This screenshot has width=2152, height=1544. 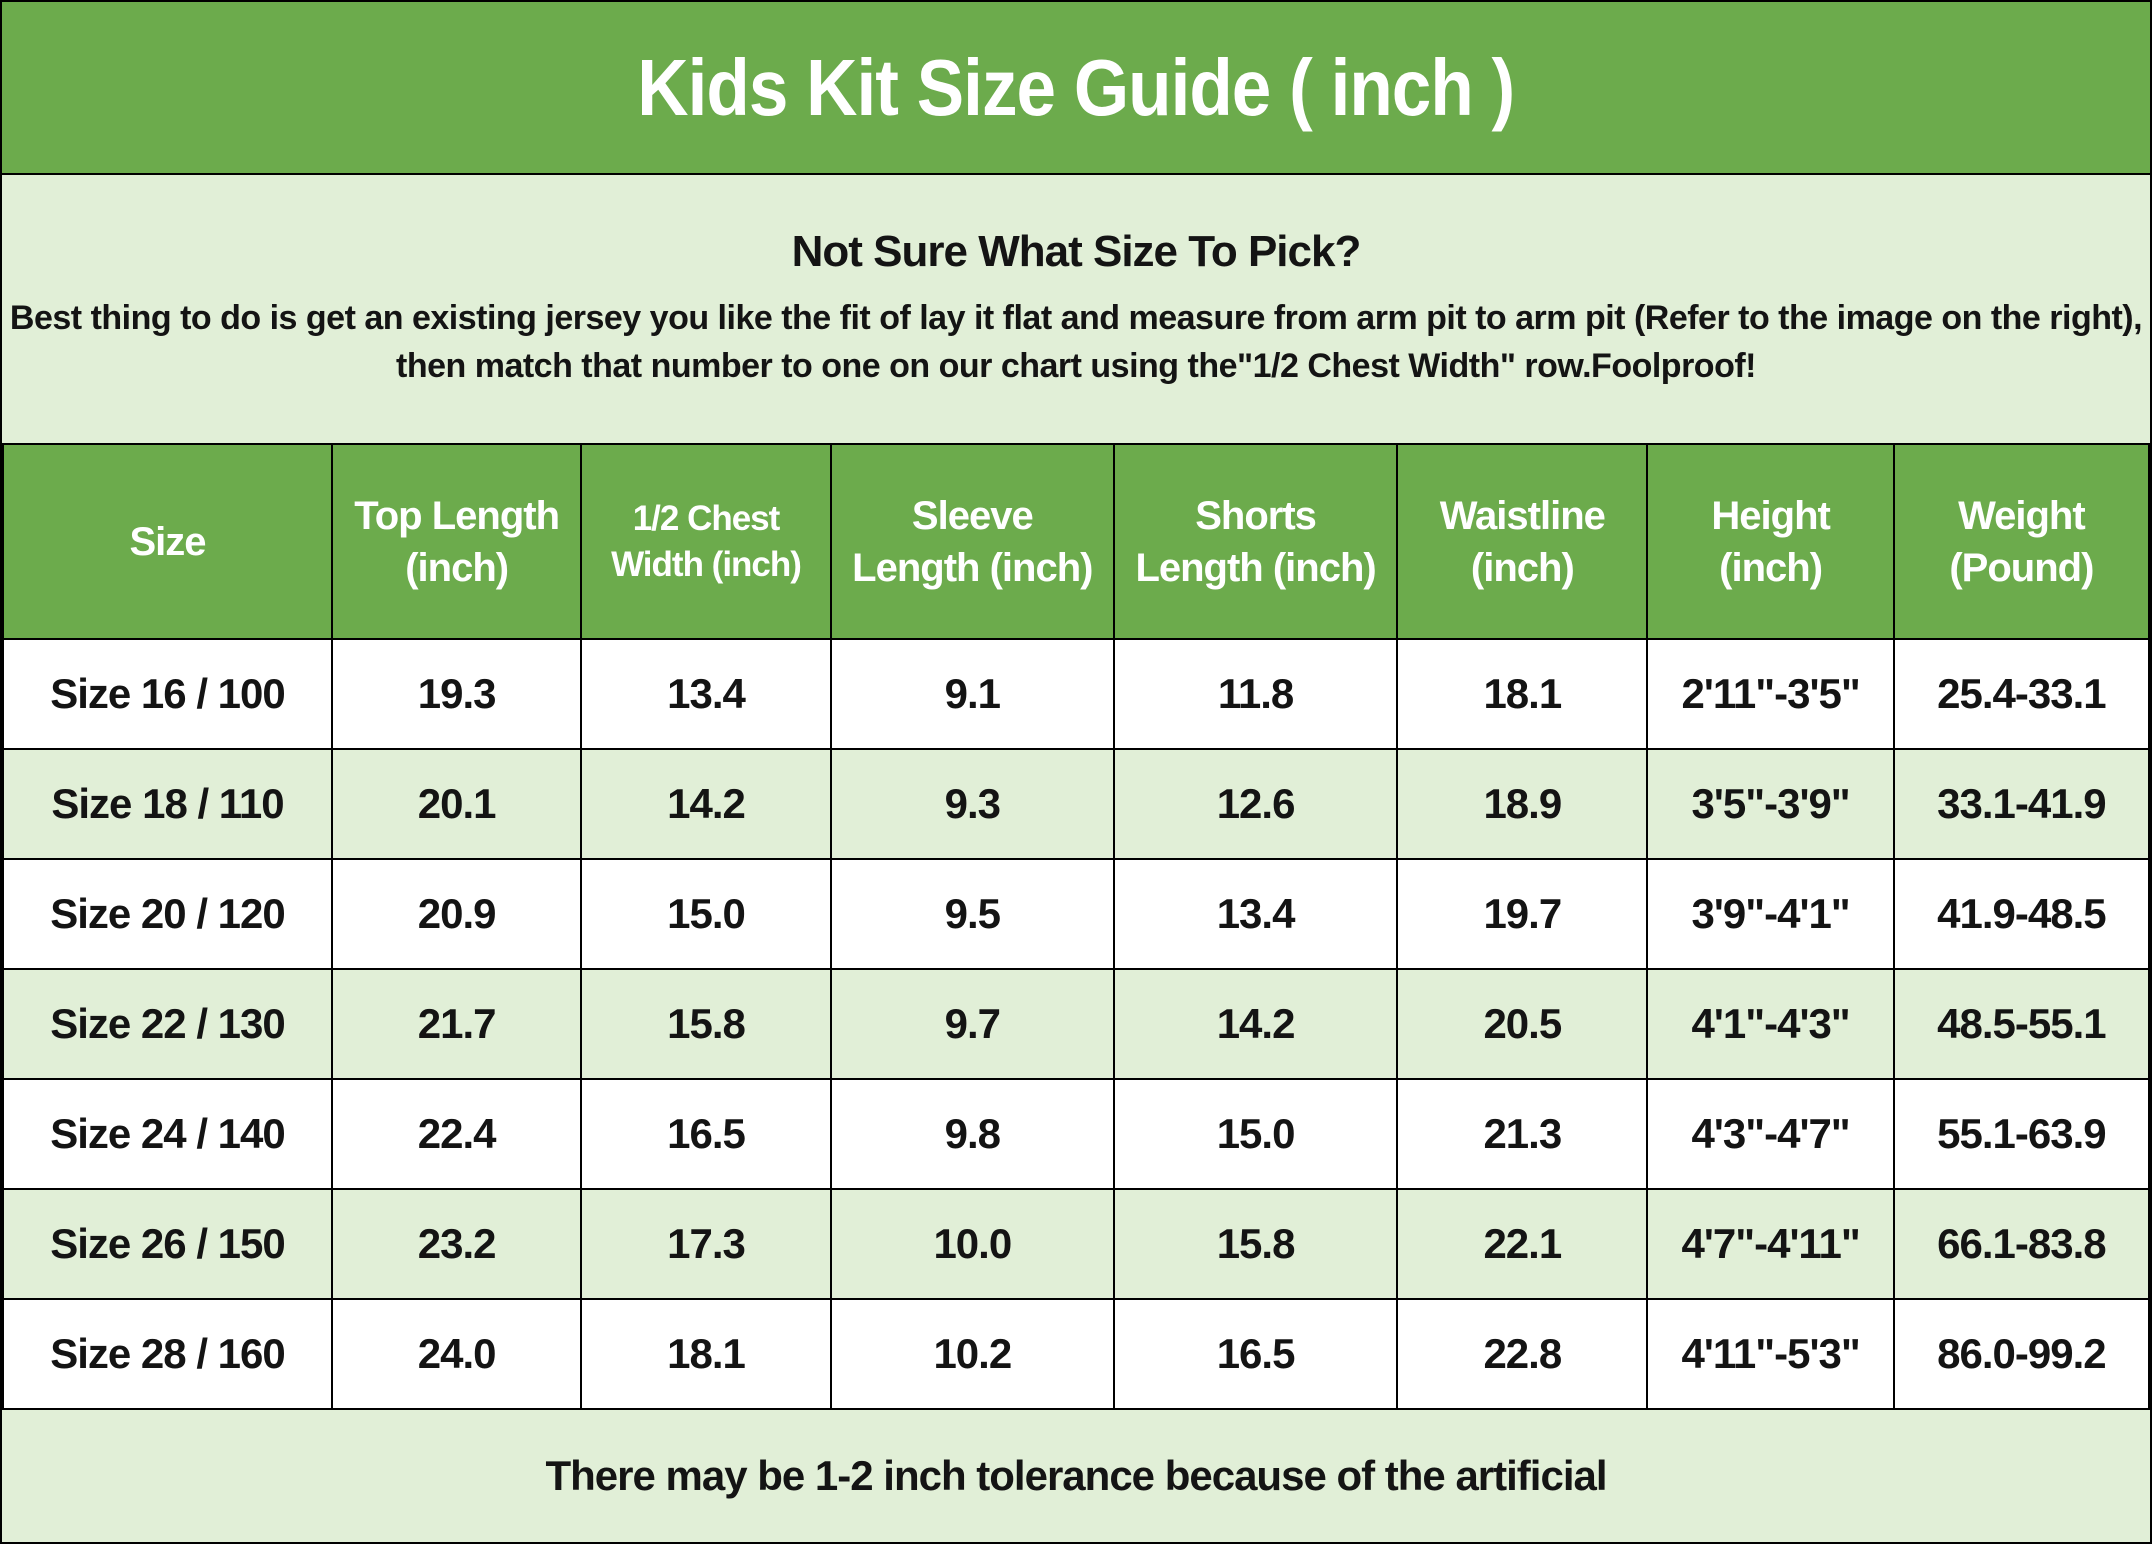 What do you see at coordinates (972, 1024) in the screenshot?
I see `measurement-cell: 9.7` at bounding box center [972, 1024].